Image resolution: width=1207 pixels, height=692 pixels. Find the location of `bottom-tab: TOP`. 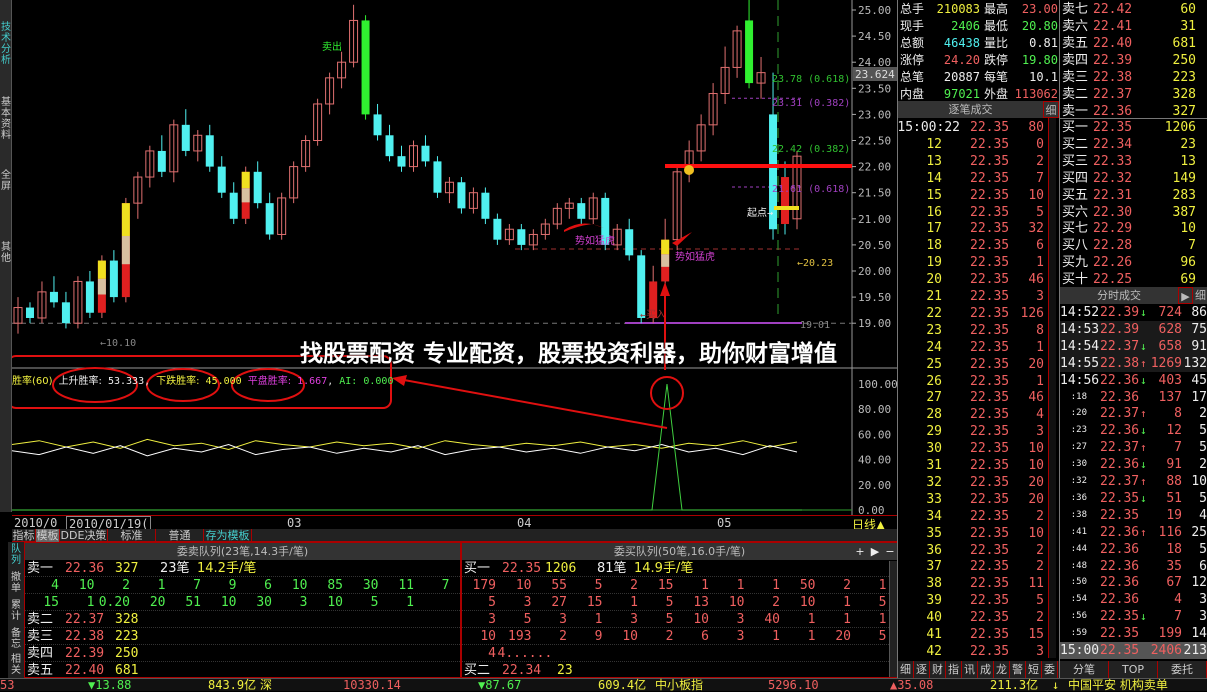

bottom-tab: TOP is located at coordinates (1133, 669).